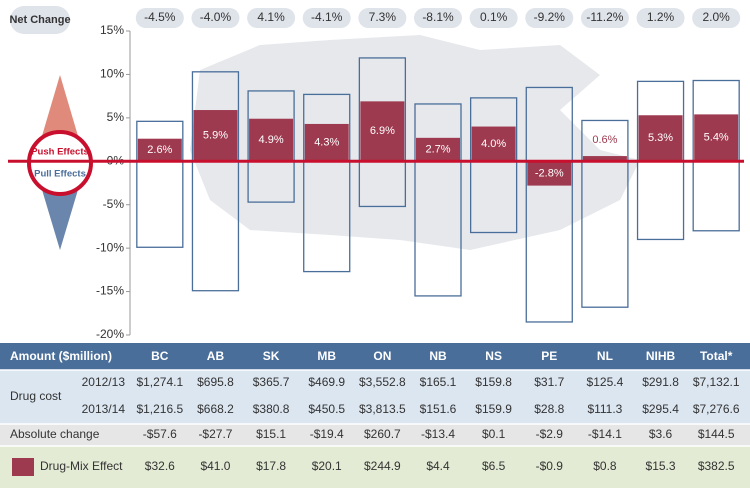  What do you see at coordinates (215, 382) in the screenshot?
I see `table-cell: $695.8` at bounding box center [215, 382].